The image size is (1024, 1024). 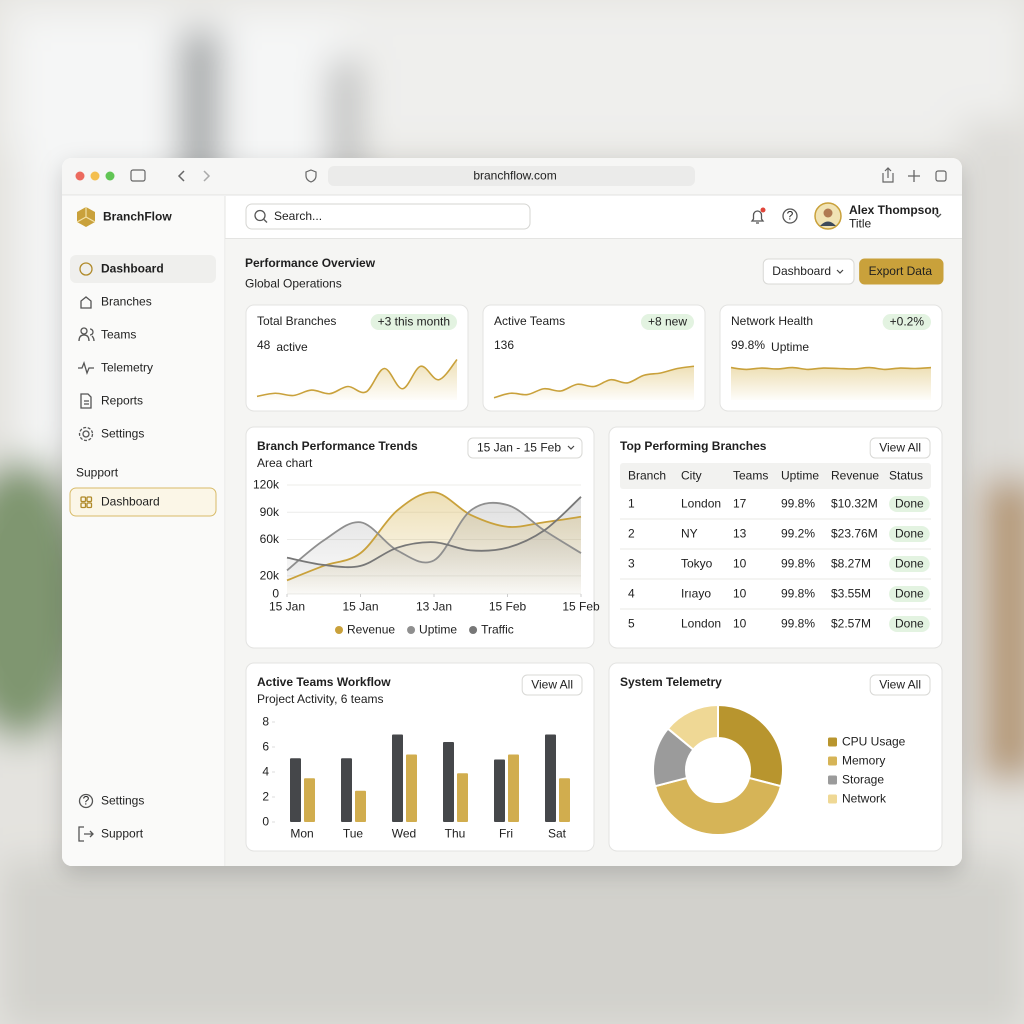 I want to click on help-icon, so click(x=790, y=216).